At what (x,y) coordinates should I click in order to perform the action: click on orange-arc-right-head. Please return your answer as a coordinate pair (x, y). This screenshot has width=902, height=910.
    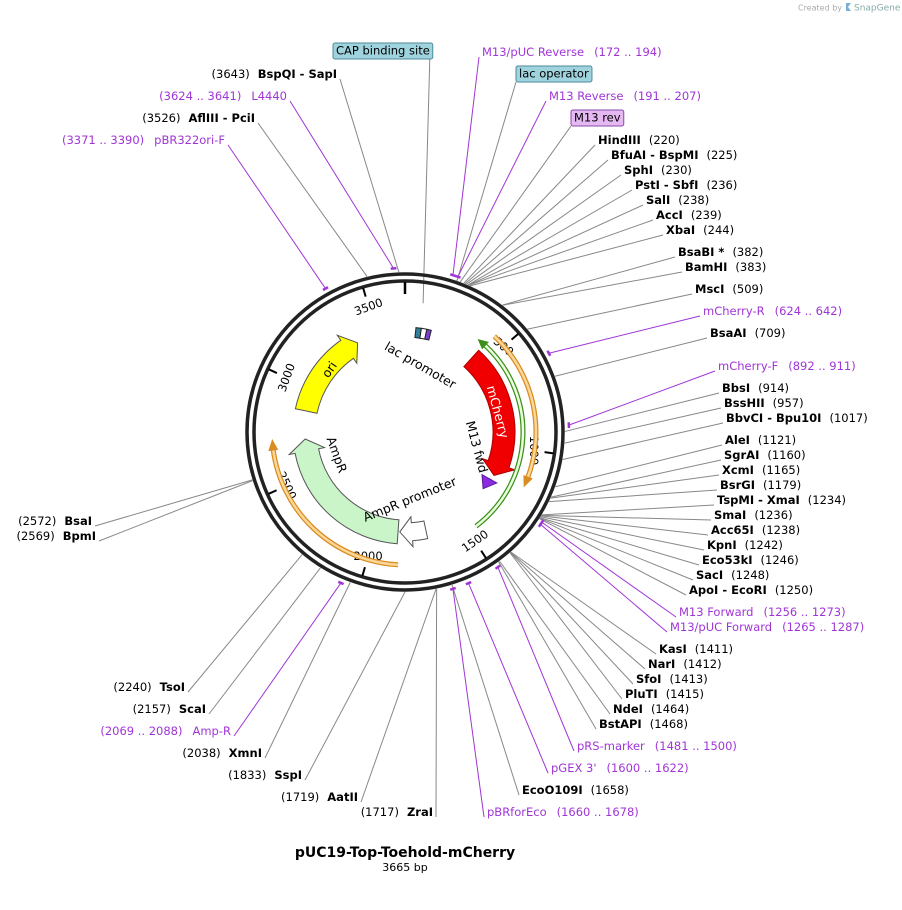
    Looking at the image, I should click on (528, 481).